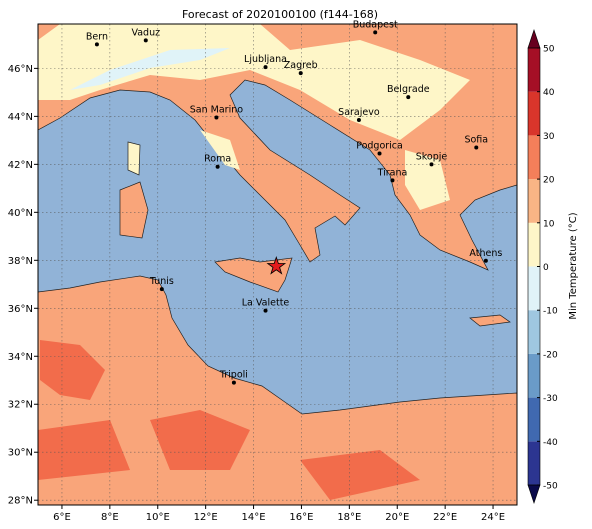 The height and width of the screenshot is (529, 592). Describe the element at coordinates (408, 89) in the screenshot. I see `city-label: Belgrade` at that location.